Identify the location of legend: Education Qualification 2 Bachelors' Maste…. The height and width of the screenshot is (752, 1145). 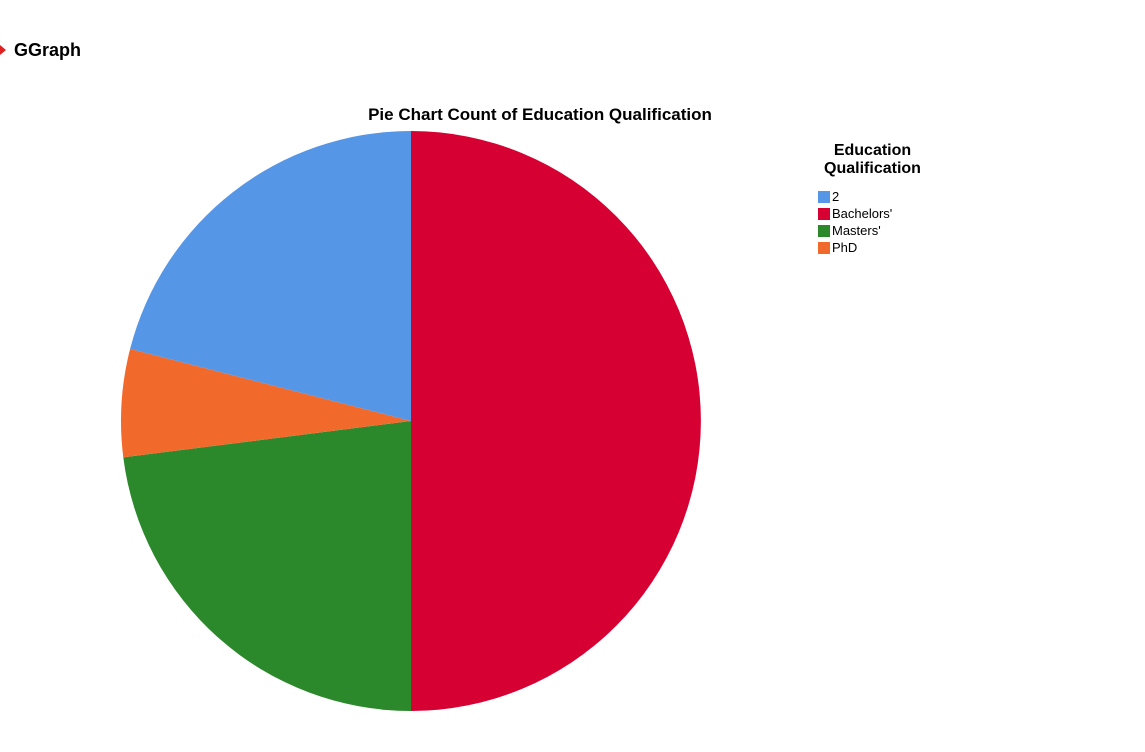
(875, 199).